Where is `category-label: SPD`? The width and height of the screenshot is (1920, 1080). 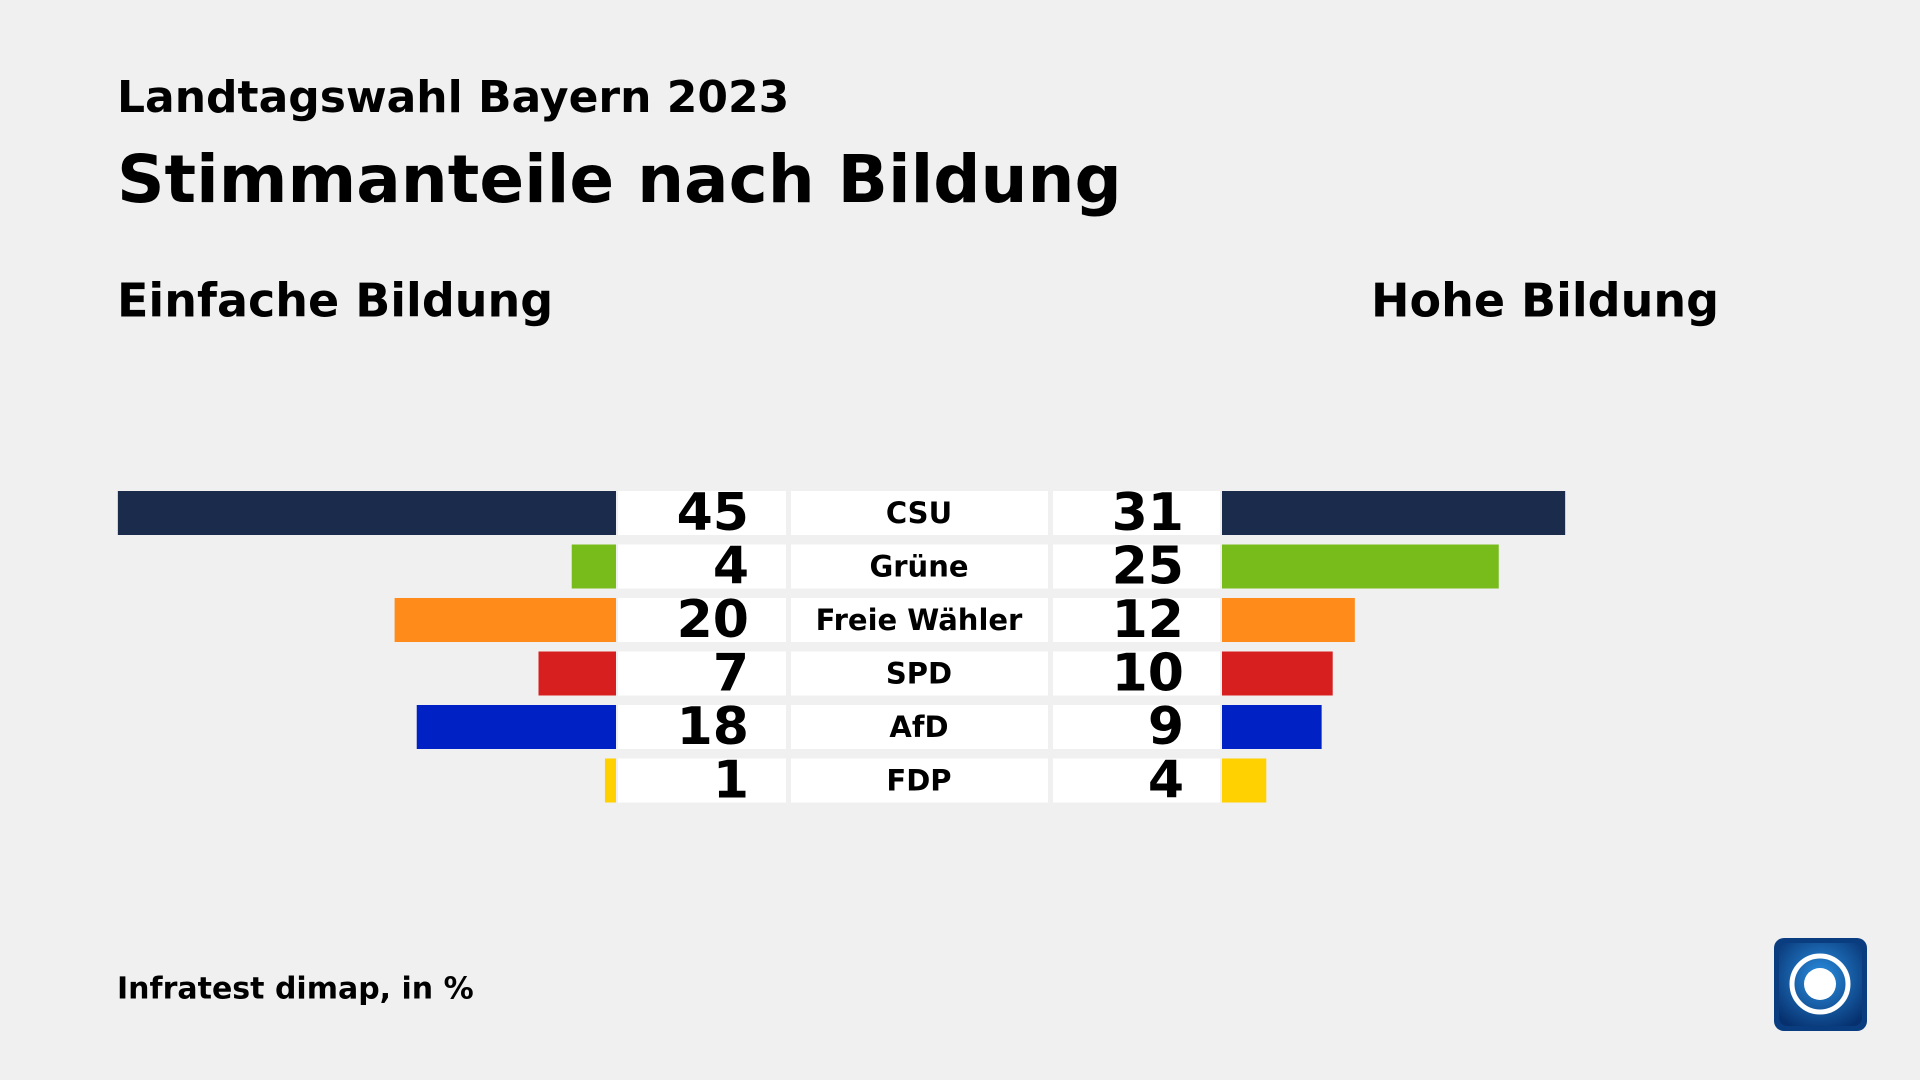
category-label: SPD is located at coordinates (919, 674).